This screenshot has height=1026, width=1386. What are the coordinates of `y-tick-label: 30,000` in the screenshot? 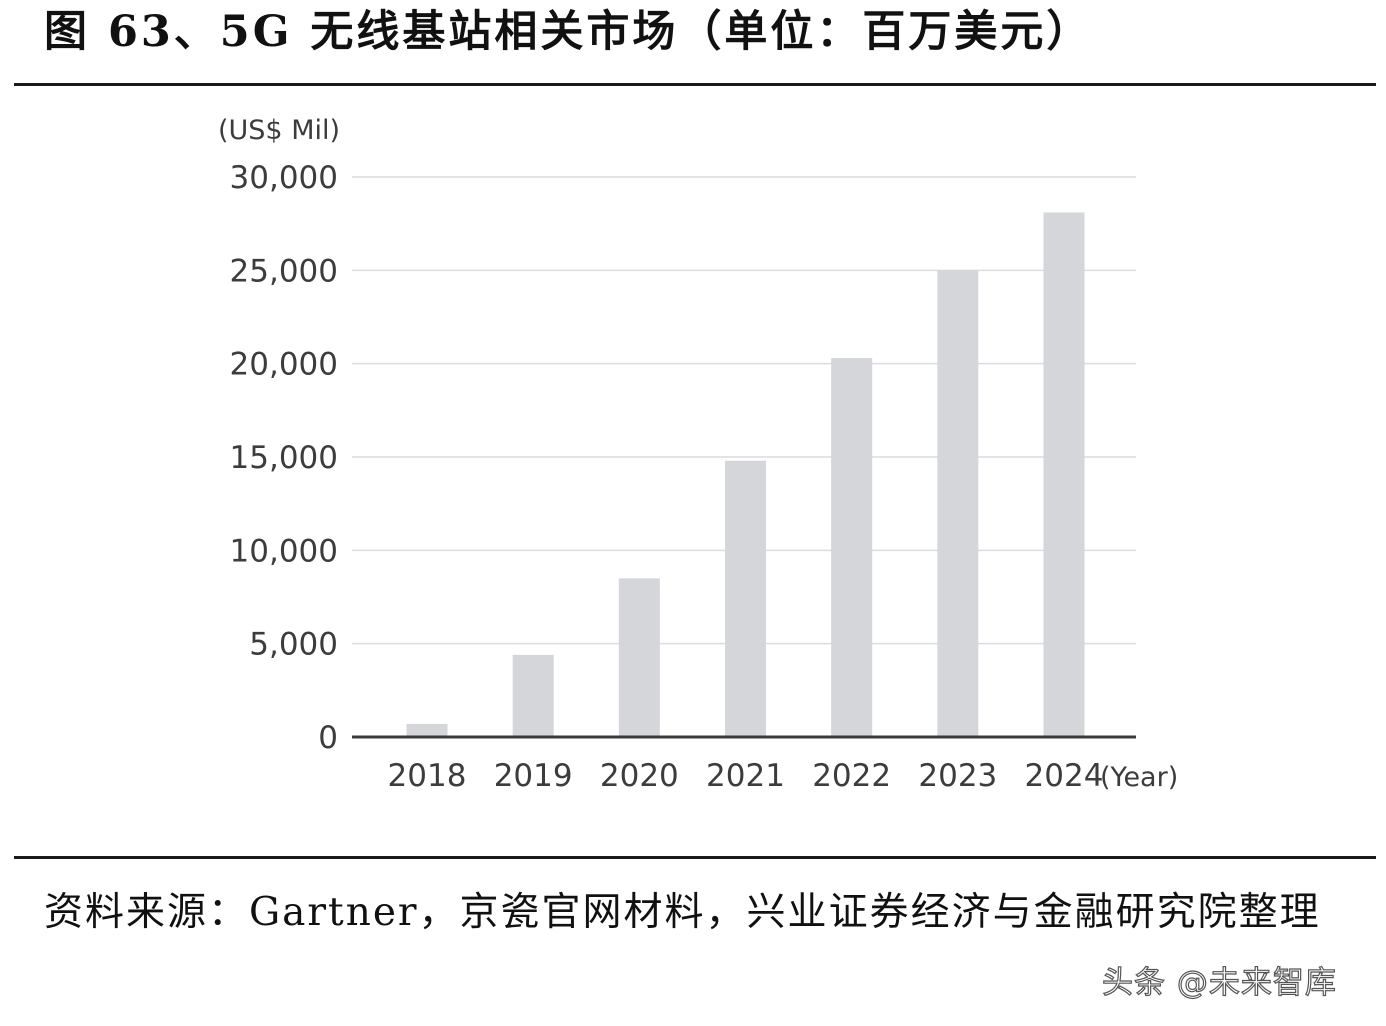 It's located at (284, 178).